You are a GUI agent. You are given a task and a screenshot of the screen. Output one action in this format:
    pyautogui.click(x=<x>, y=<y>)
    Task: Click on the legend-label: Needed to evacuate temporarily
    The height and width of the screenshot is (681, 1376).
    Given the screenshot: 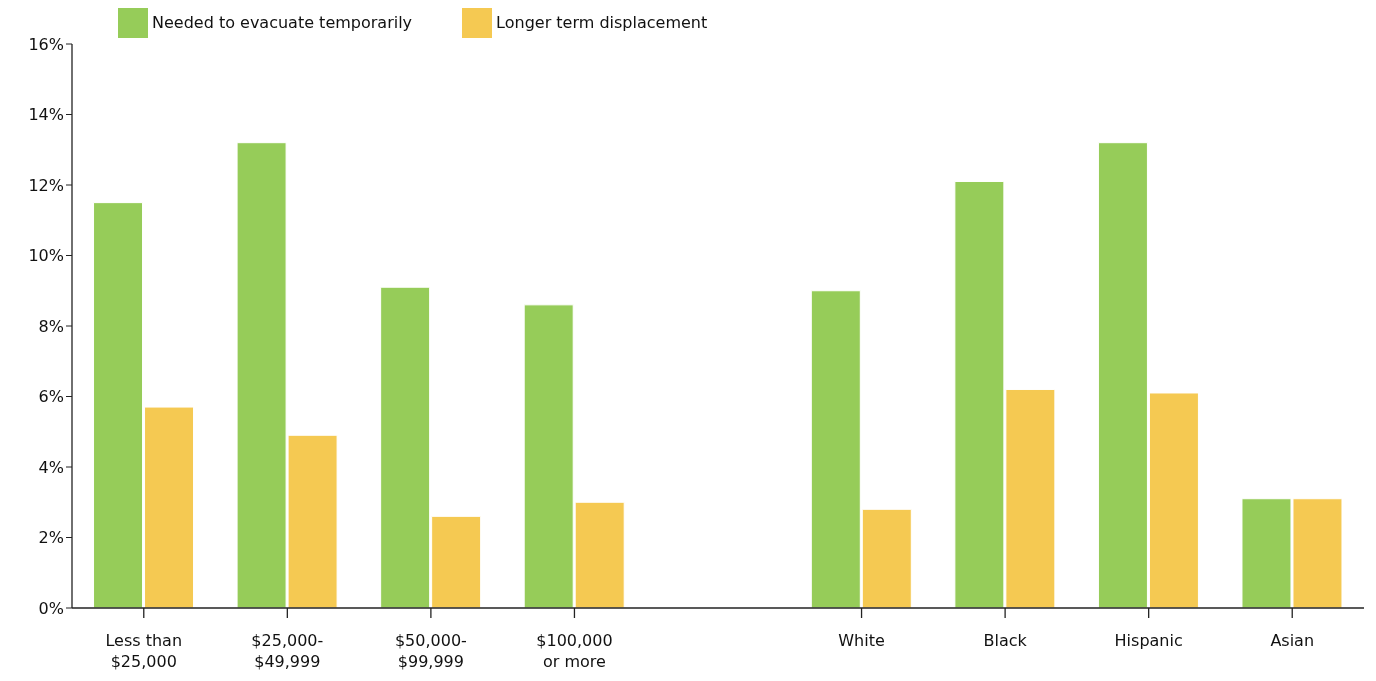 What is the action you would take?
    pyautogui.click(x=282, y=22)
    